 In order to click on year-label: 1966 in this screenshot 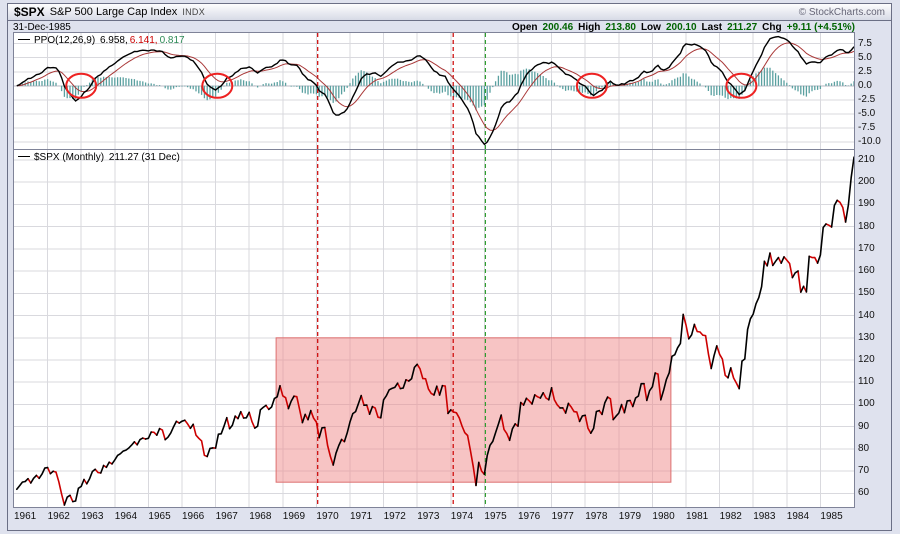, I will do `click(193, 516)`.